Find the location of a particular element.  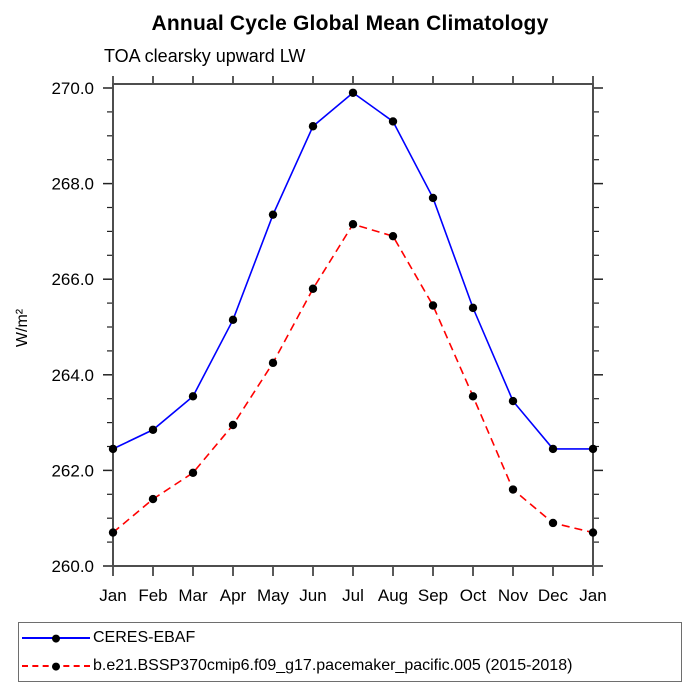

svg-text: 266.0 is located at coordinates (72, 279).